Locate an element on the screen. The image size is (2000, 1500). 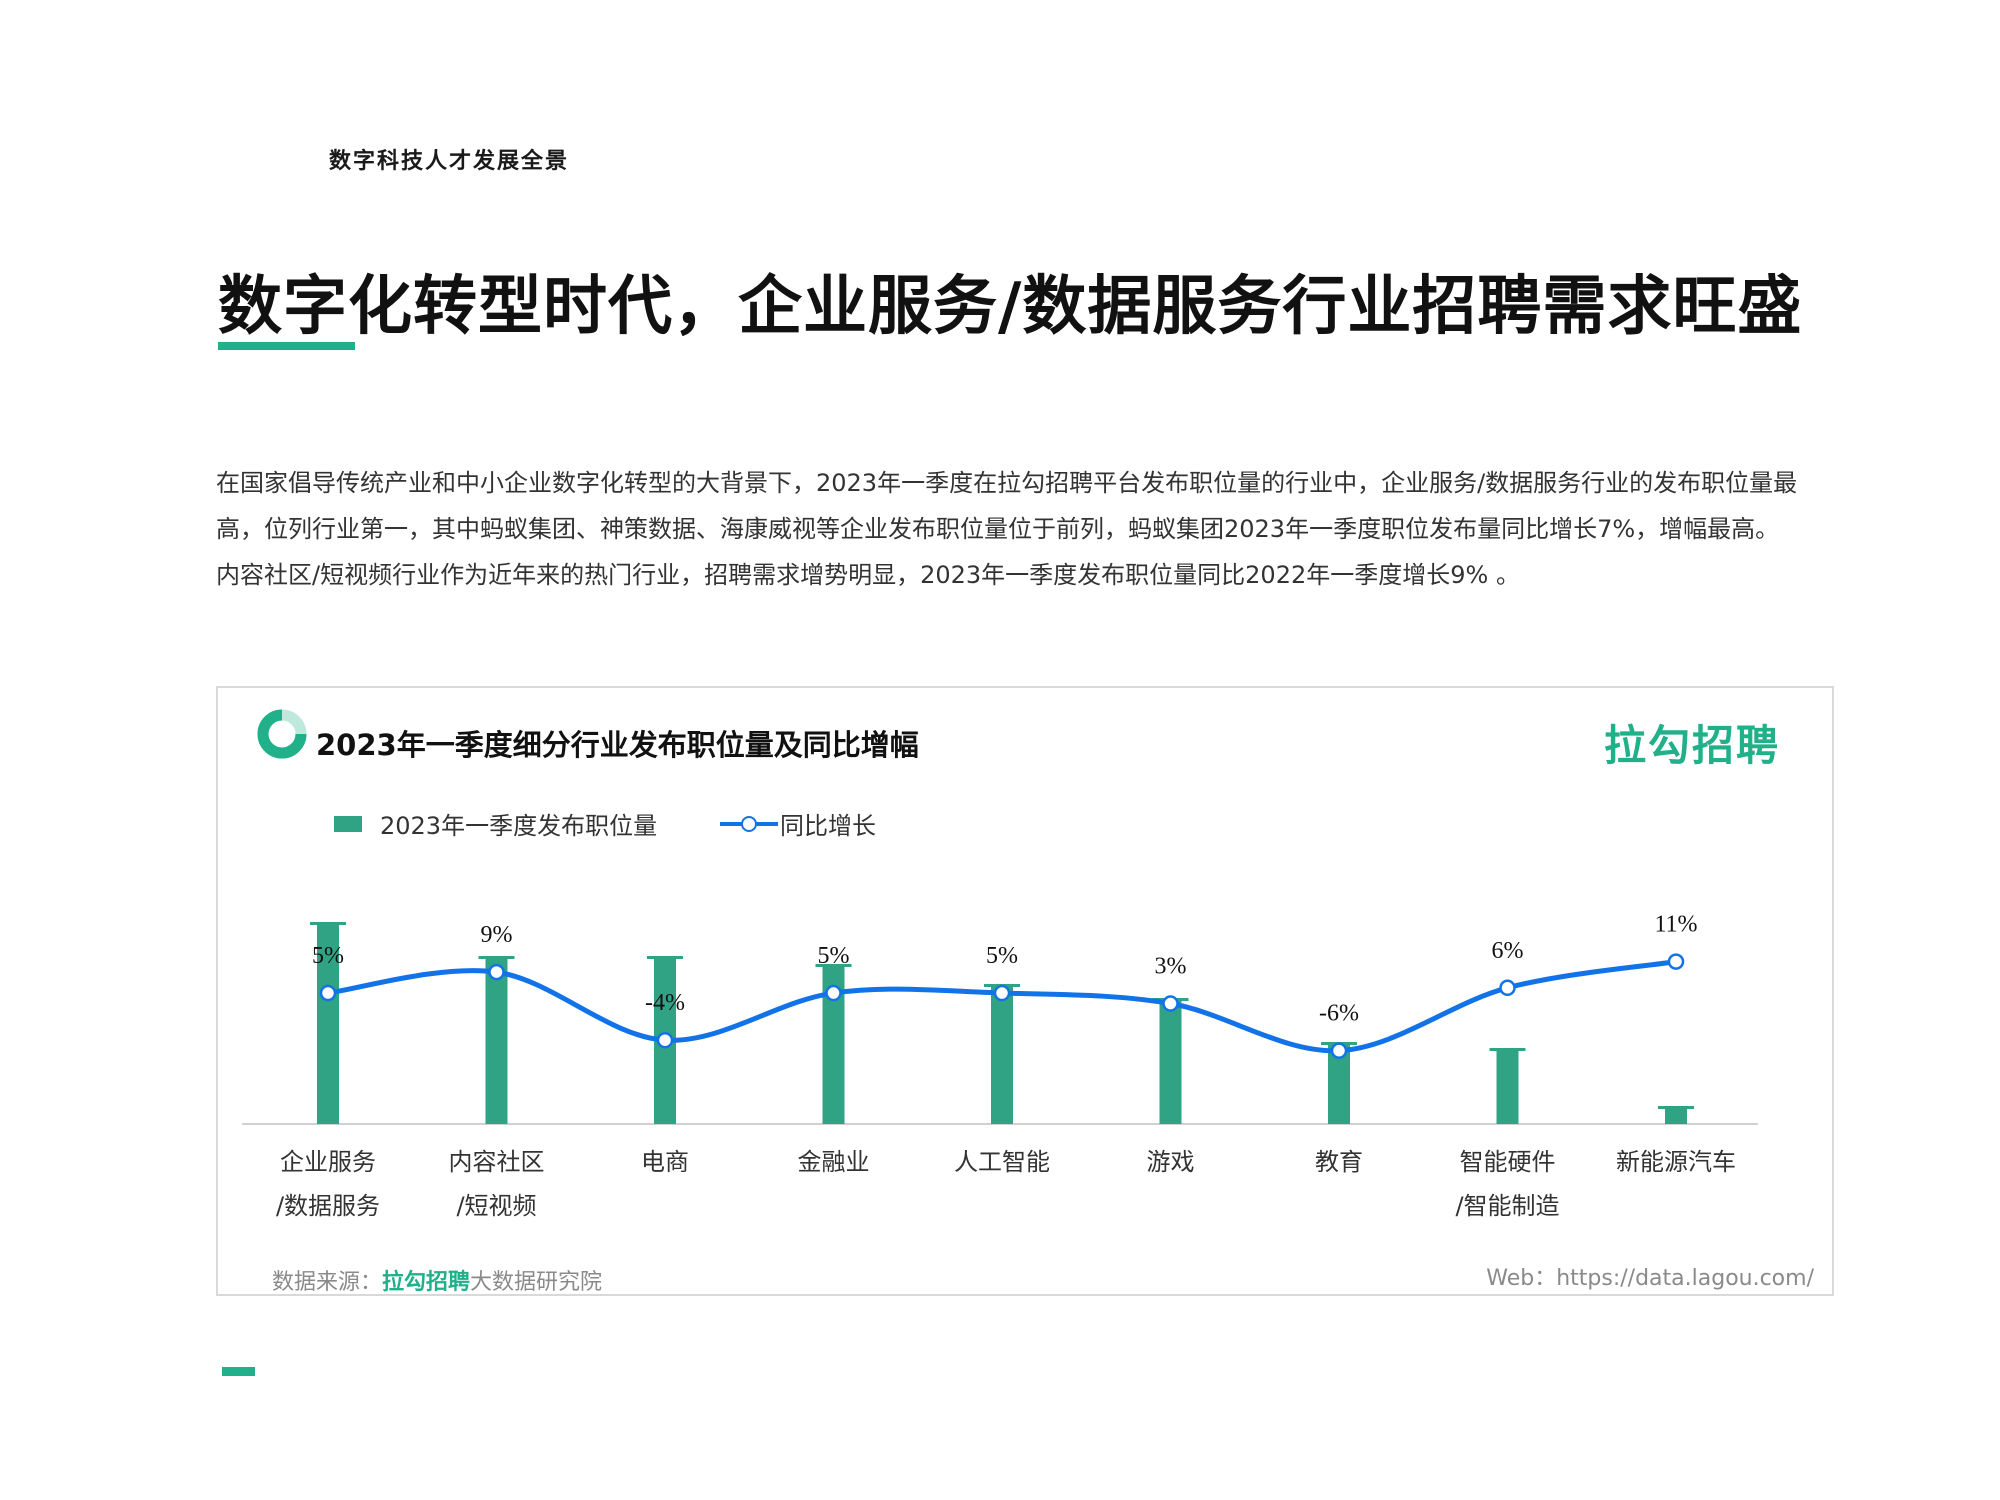
category-label-1-0: 内容社区 is located at coordinates (497, 1162).